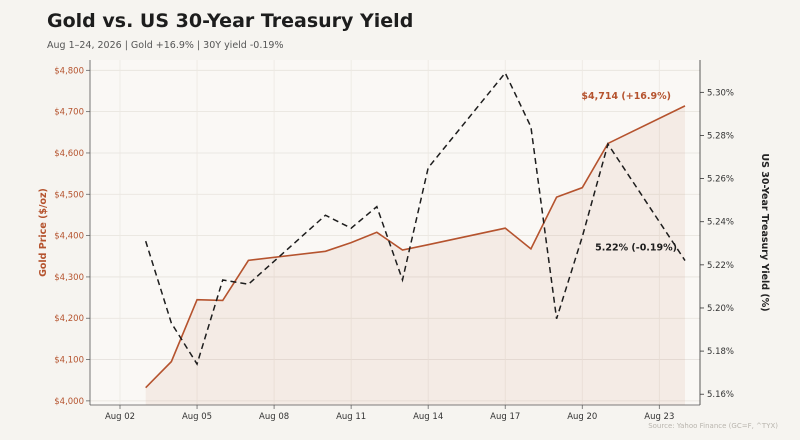 The width and height of the screenshot is (800, 440). I want to click on left-axis-title: Gold Price ($/oz), so click(43, 232).